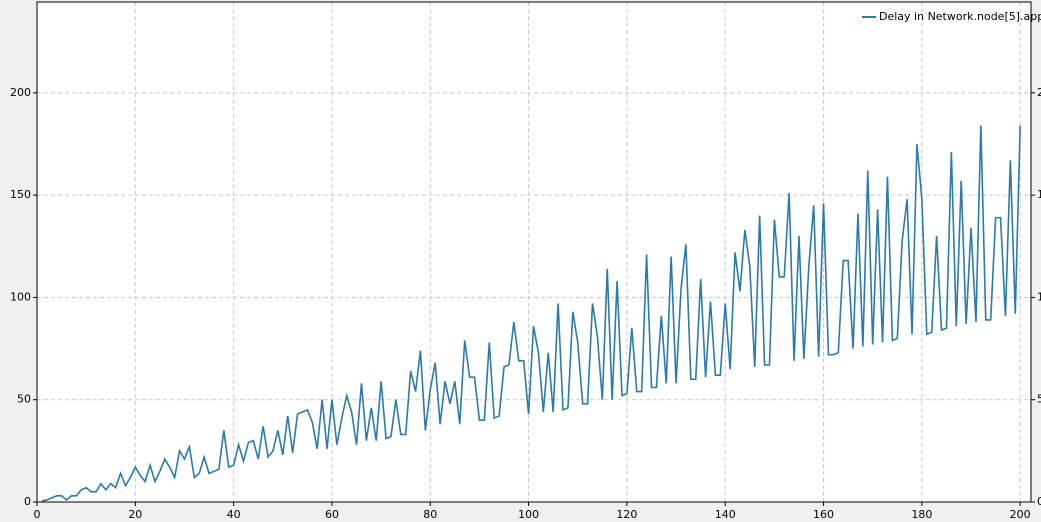  What do you see at coordinates (135, 514) in the screenshot?
I see `x-tick-label: 20` at bounding box center [135, 514].